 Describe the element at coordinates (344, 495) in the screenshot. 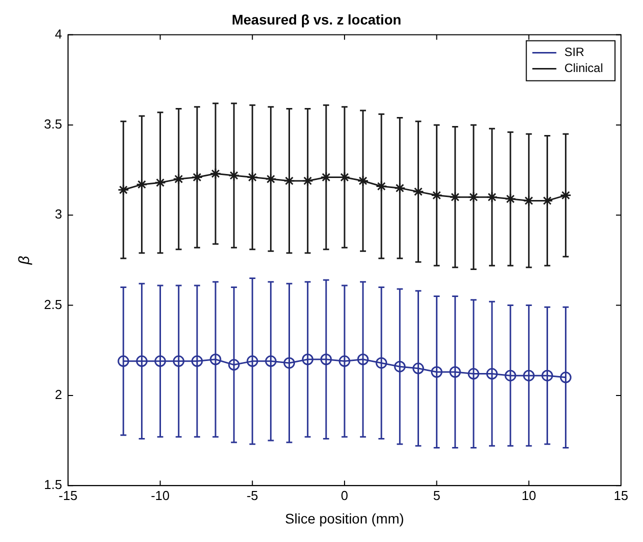

I see `x-tick-label: 0` at that location.